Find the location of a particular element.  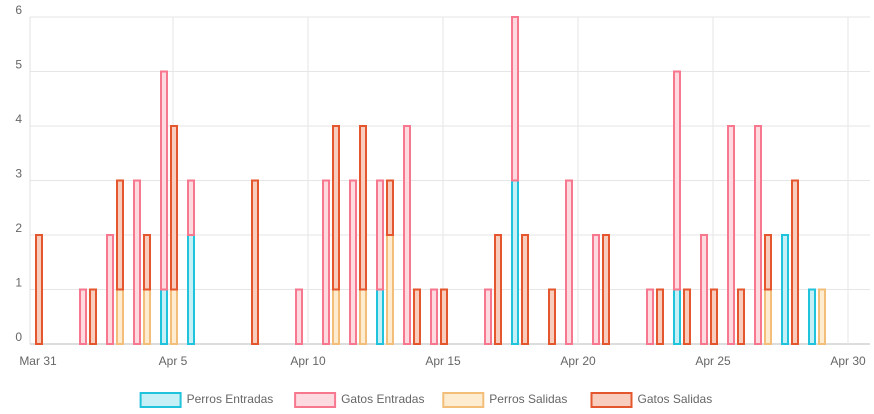

y-tick-label: 3 is located at coordinates (18, 174).